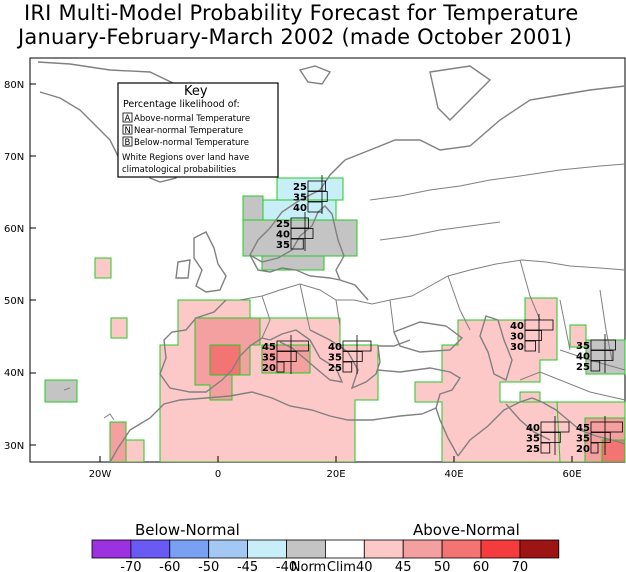 This screenshot has width=626, height=572. Describe the element at coordinates (269, 358) in the screenshot. I see `prob-value-iberia-france-1: 35` at that location.